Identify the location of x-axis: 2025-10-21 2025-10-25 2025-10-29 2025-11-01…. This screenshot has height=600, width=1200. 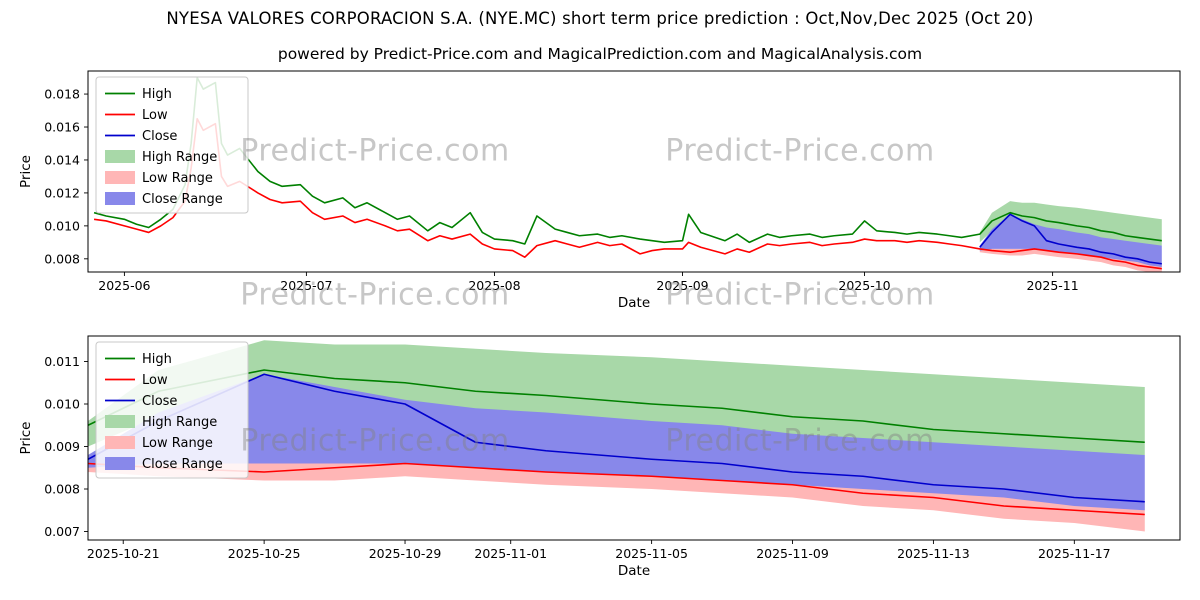
(599, 550).